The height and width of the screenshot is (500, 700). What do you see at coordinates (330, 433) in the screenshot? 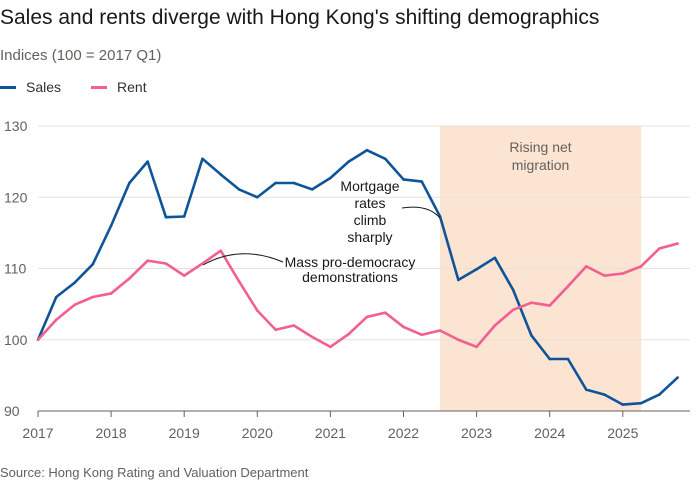
I see `x-tick-label: 2021` at bounding box center [330, 433].